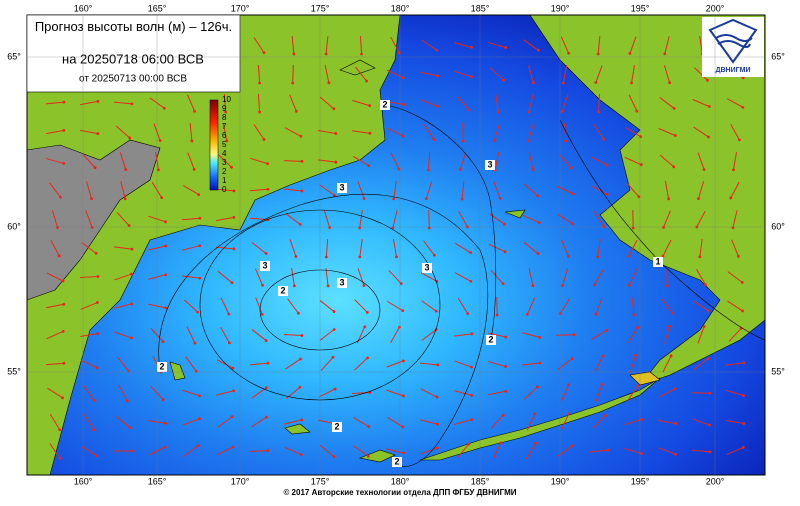 The width and height of the screenshot is (800, 506). What do you see at coordinates (715, 8) in the screenshot?
I see `lon-label-top: 200°` at bounding box center [715, 8].